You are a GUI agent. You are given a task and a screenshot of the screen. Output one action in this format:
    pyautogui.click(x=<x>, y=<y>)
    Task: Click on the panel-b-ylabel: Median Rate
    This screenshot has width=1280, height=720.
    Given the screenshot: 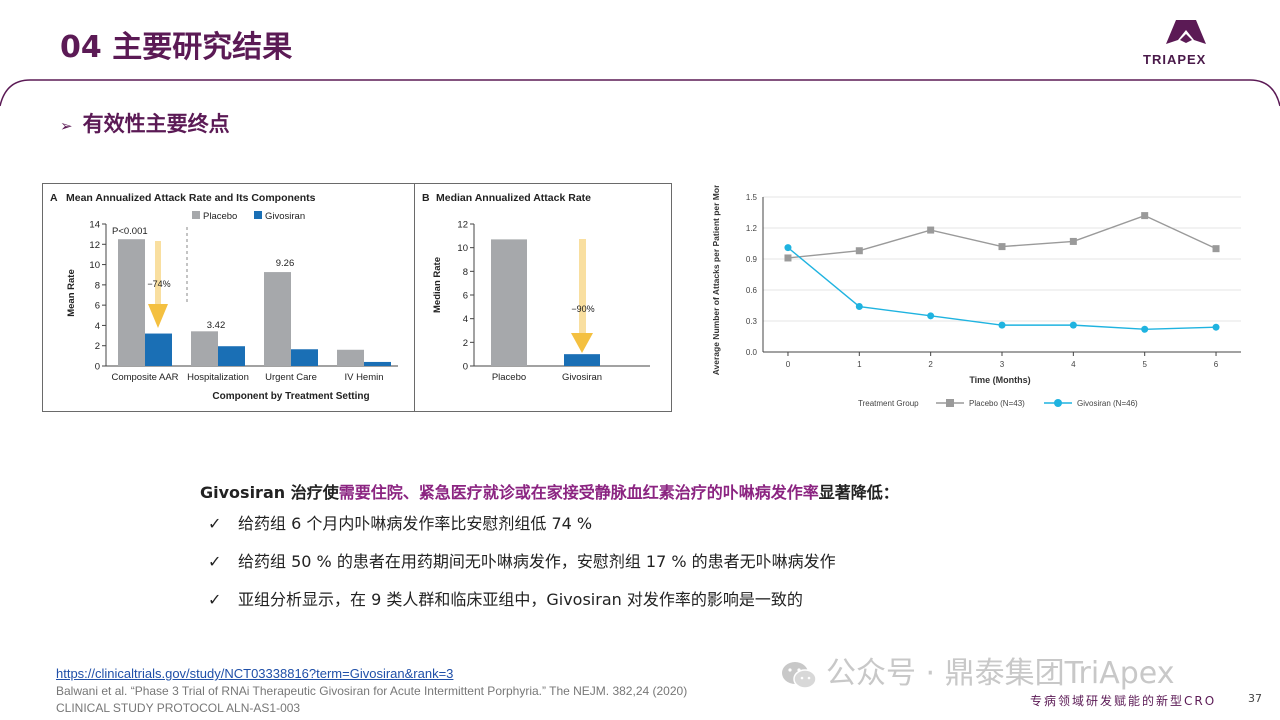 What is the action you would take?
    pyautogui.click(x=437, y=285)
    